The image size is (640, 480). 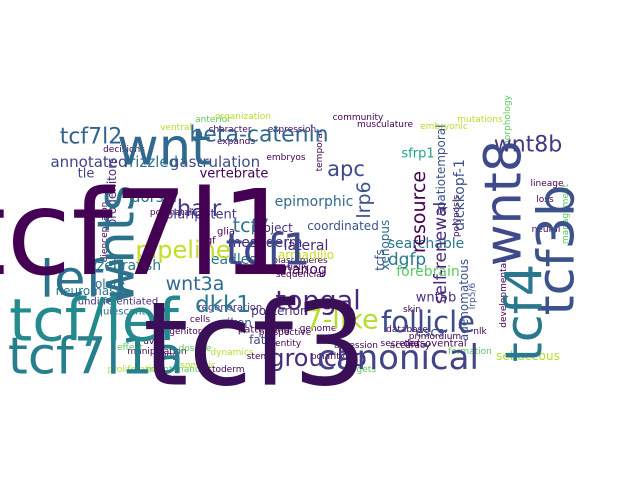 What do you see at coordinates (151, 162) in the screenshot?
I see `word-cloud-word: frizzled` at bounding box center [151, 162].